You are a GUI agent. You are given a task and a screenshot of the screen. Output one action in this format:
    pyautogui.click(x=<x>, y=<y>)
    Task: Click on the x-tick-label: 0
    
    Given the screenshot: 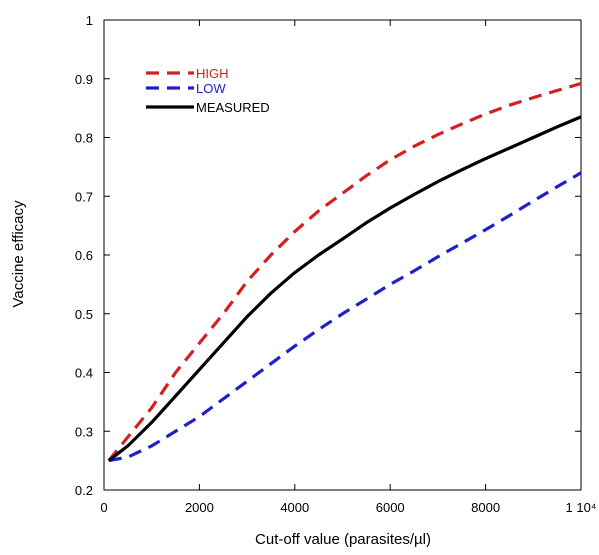 What is the action you would take?
    pyautogui.click(x=103, y=507)
    